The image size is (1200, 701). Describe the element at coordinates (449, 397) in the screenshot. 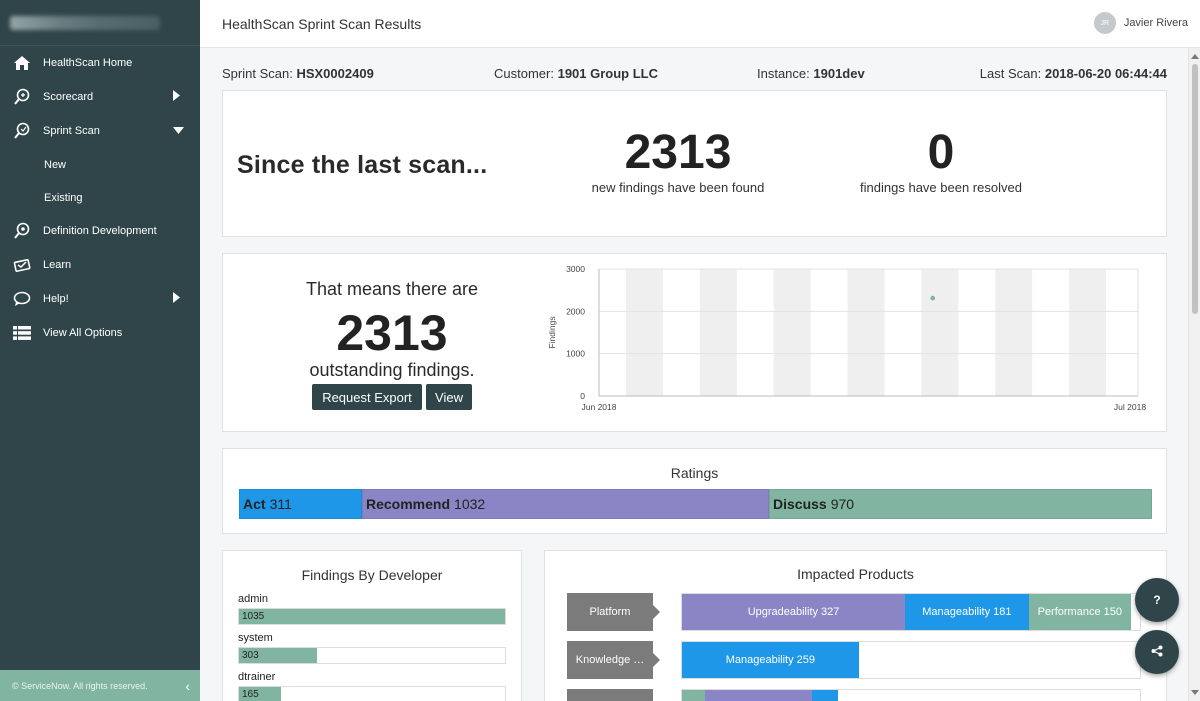

I see `view-button: View` at that location.